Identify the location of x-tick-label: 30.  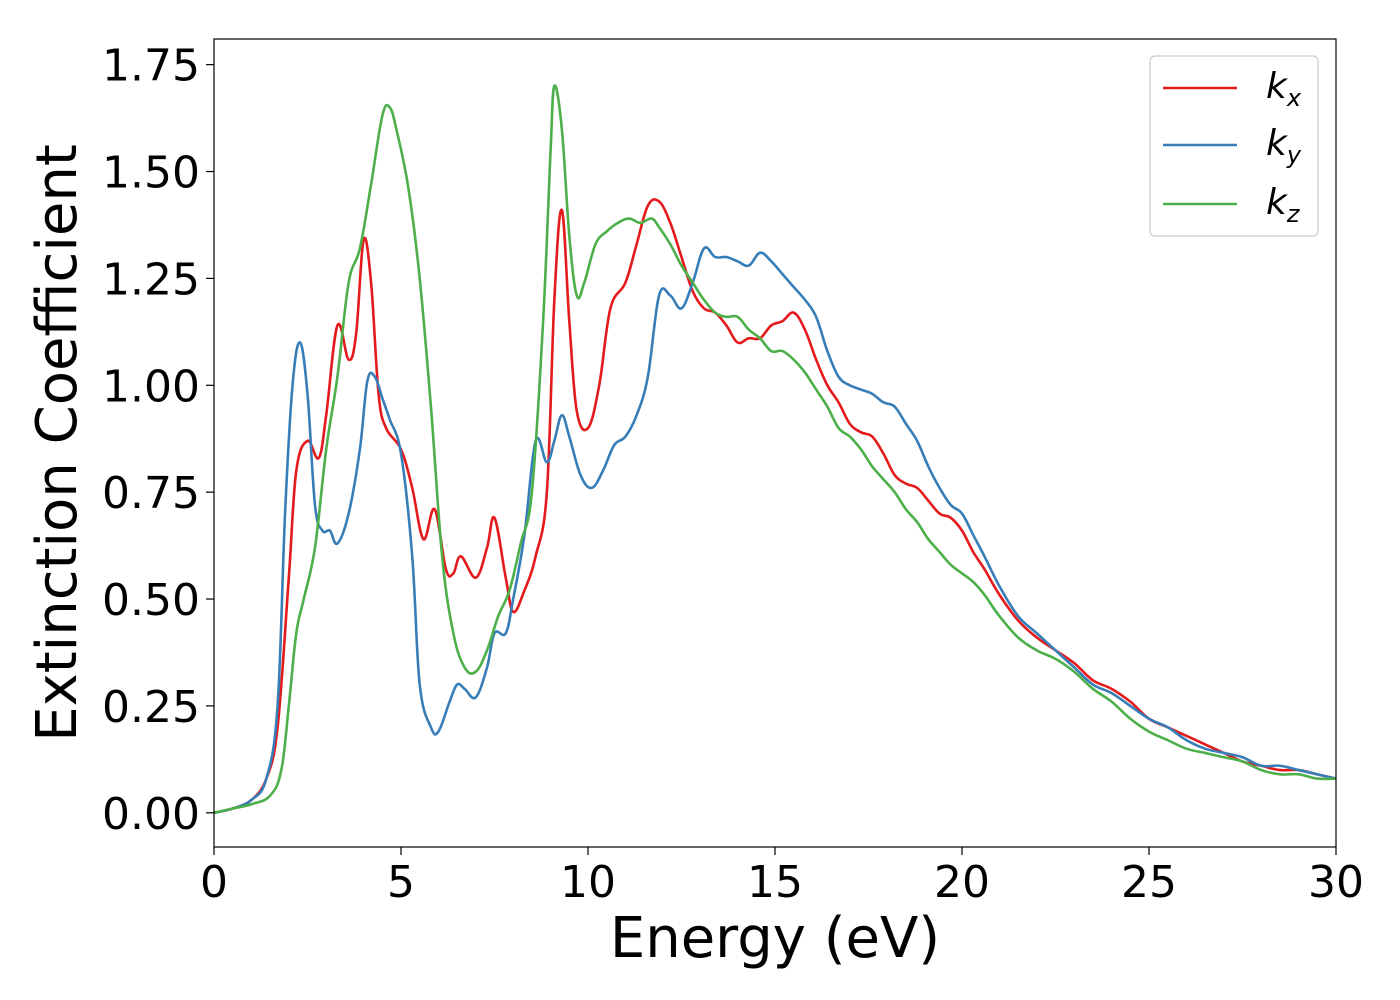
(1336, 882).